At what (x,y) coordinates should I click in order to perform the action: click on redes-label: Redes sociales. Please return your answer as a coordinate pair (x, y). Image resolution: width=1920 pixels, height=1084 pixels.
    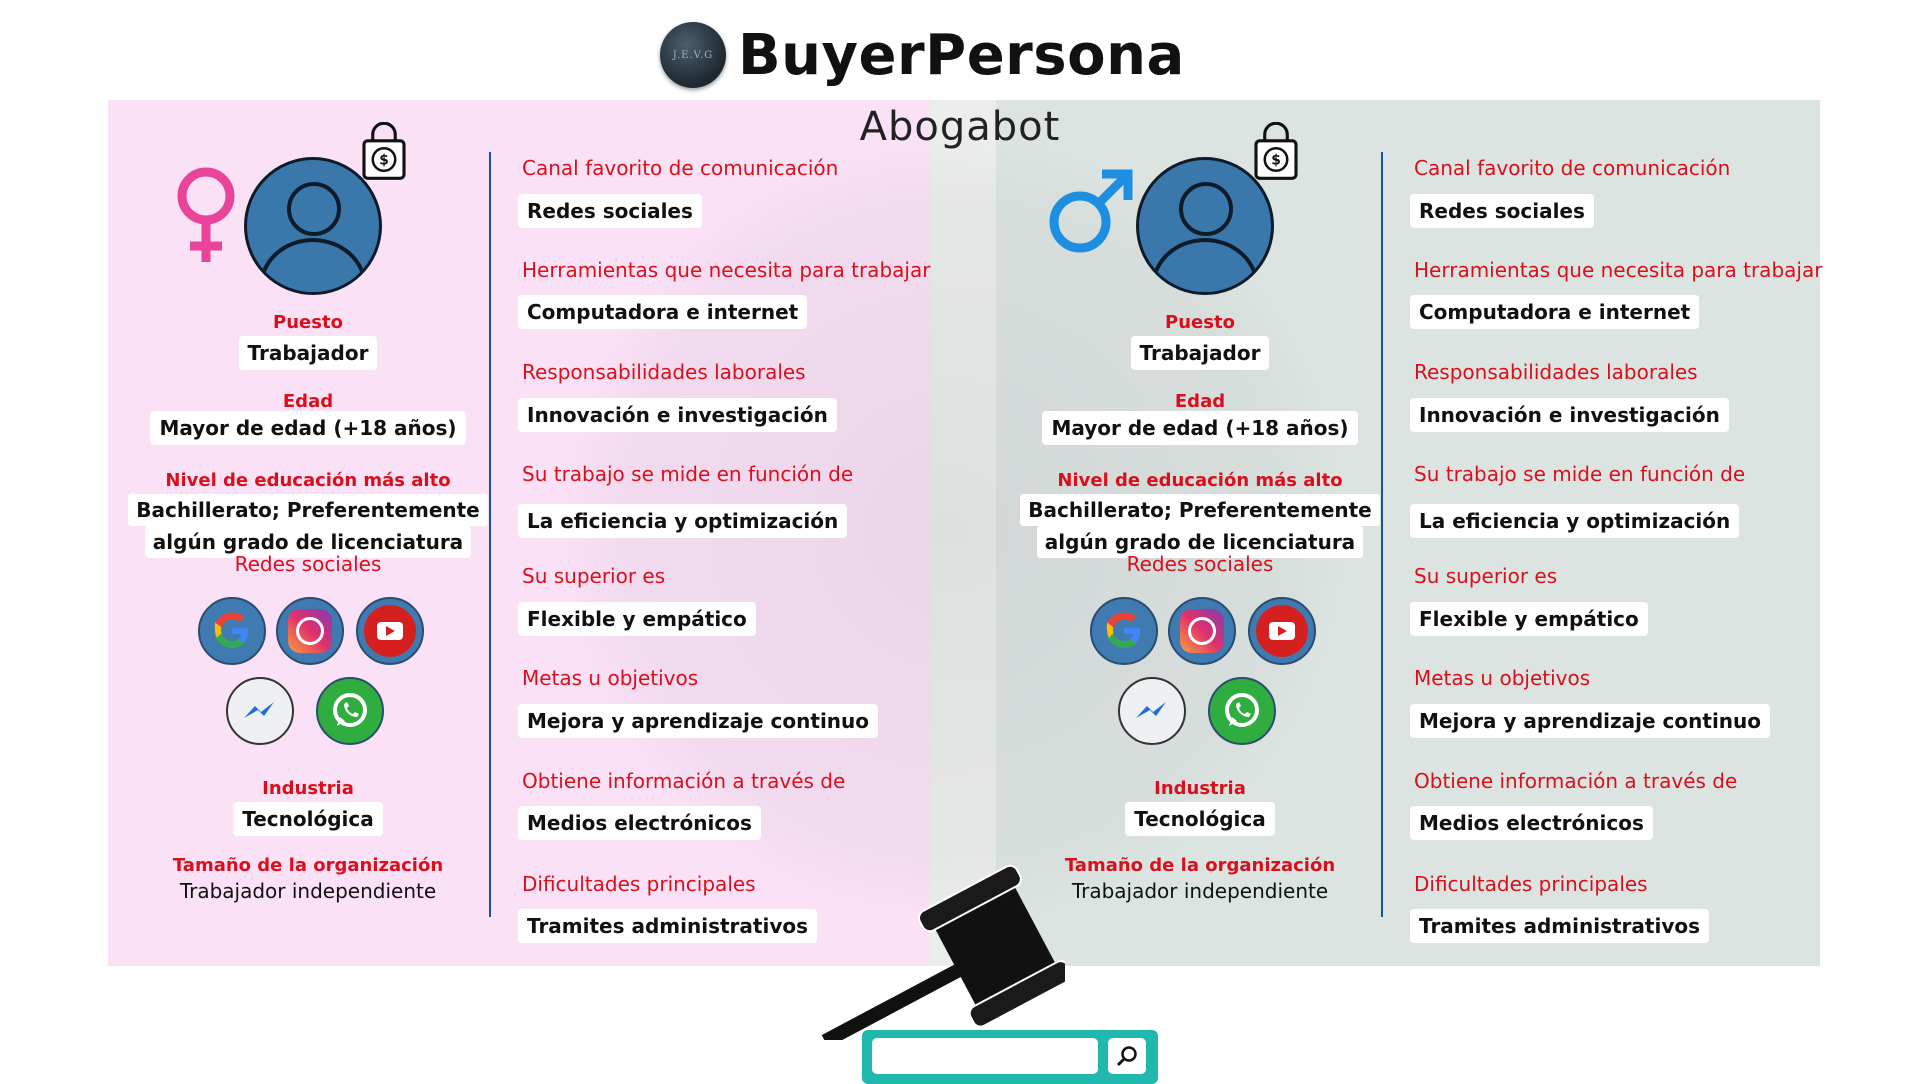
    Looking at the image, I should click on (1200, 564).